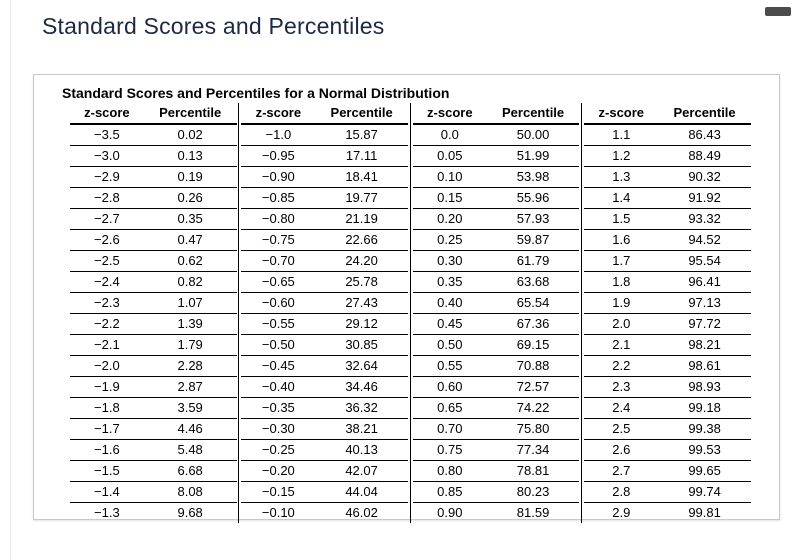  I want to click on table-cell: 0.25, so click(449, 240).